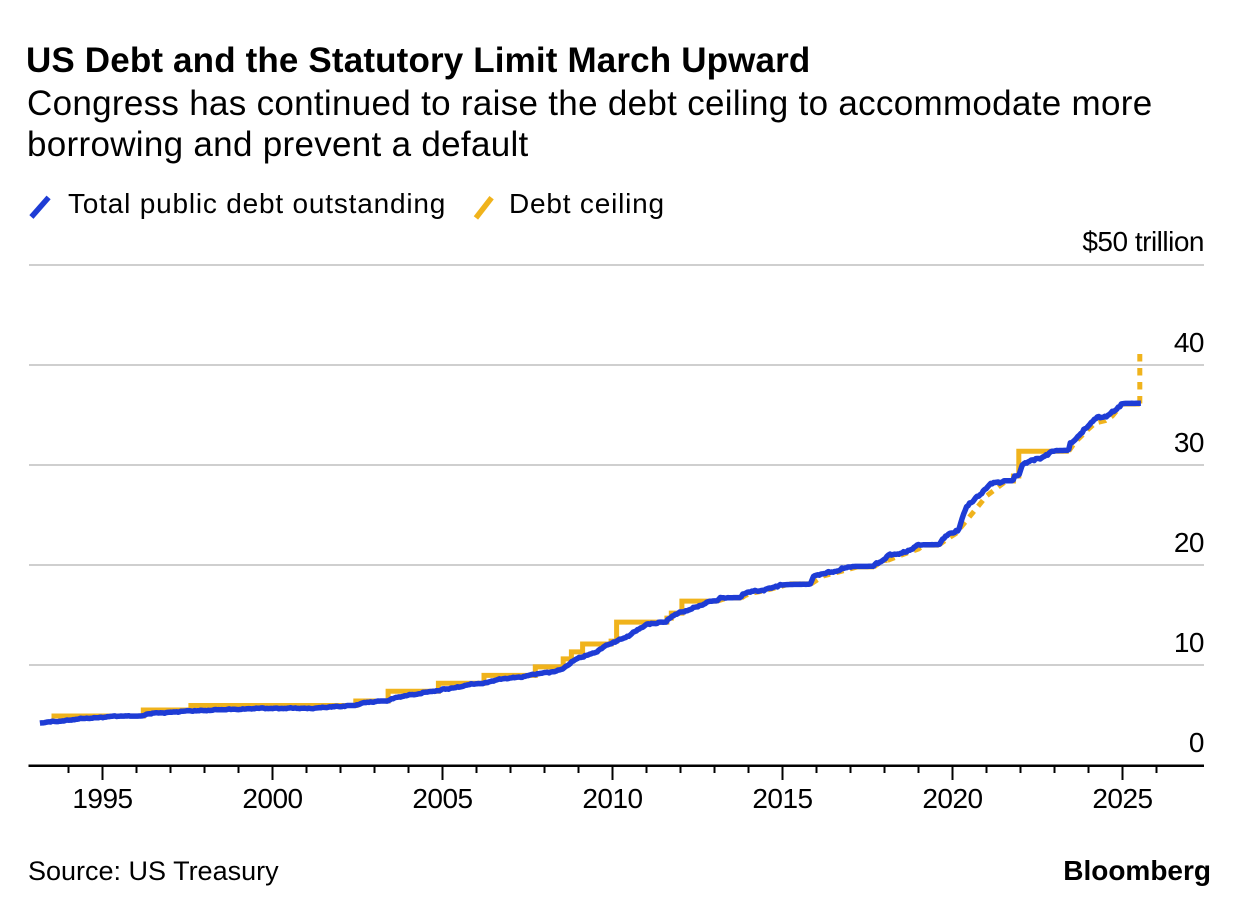 The width and height of the screenshot is (1237, 910). Describe the element at coordinates (952, 798) in the screenshot. I see `svg-text: 2020` at that location.